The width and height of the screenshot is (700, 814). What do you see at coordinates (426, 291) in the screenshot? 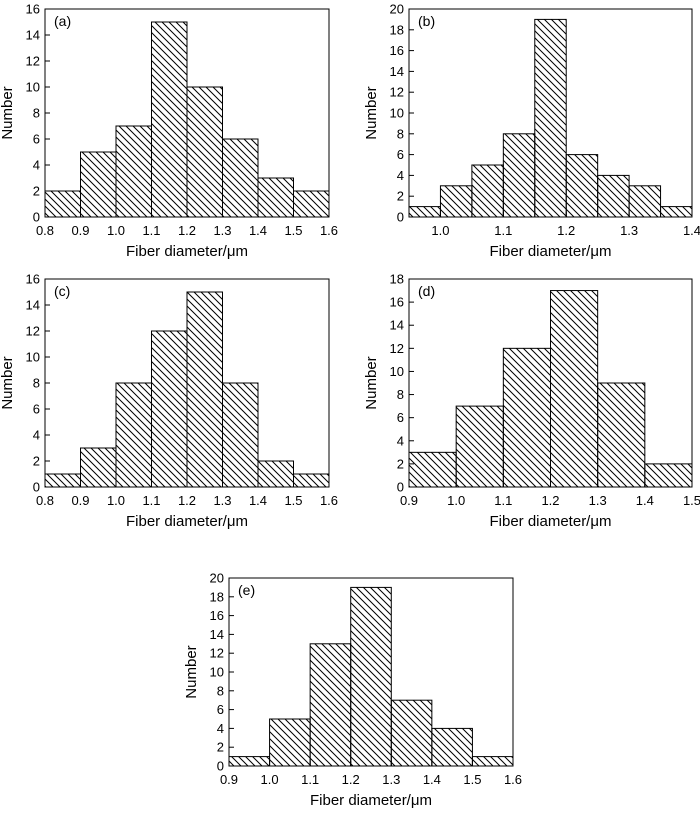
I see `panel-label: (d)` at bounding box center [426, 291].